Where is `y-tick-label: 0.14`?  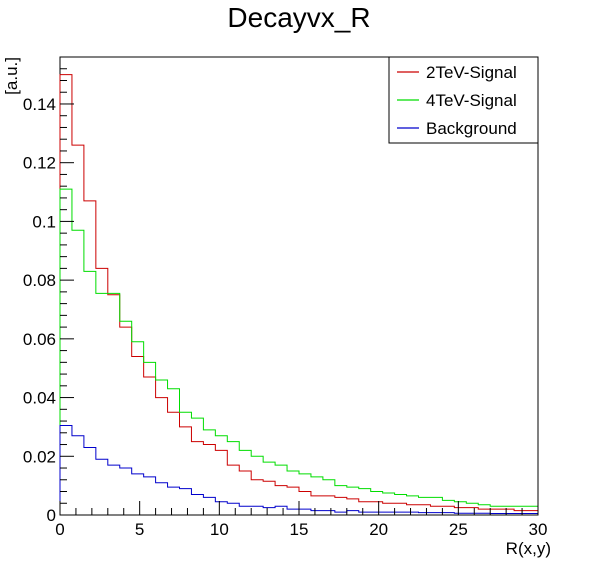 y-tick-label: 0.14 is located at coordinates (39, 104).